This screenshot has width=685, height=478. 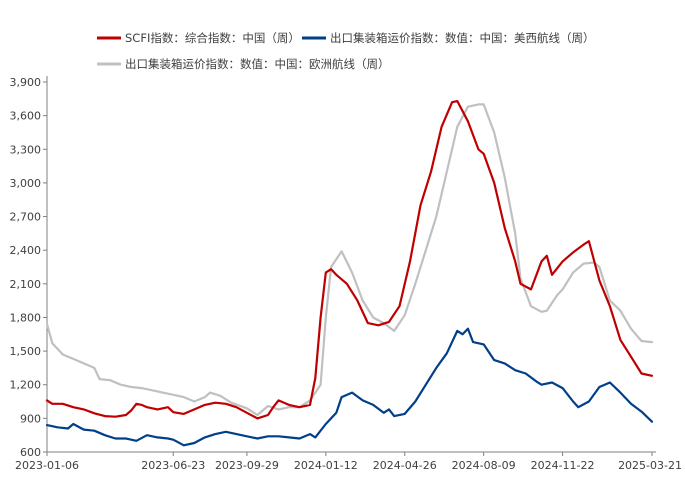 What do you see at coordinates (26, 317) in the screenshot?
I see `y-tick-label: 1,800` at bounding box center [26, 317].